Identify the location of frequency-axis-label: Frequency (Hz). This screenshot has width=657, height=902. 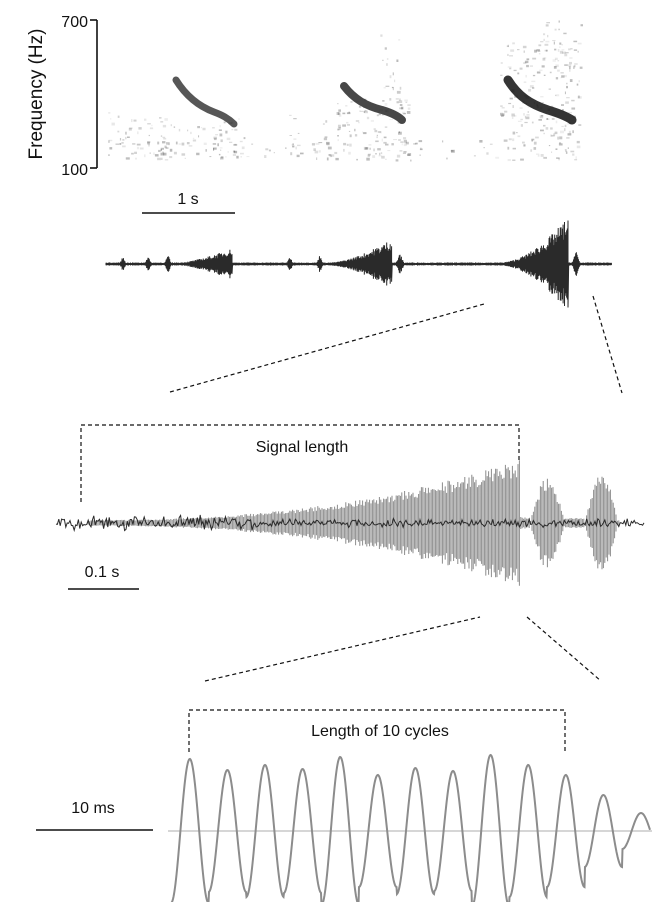
(36, 94).